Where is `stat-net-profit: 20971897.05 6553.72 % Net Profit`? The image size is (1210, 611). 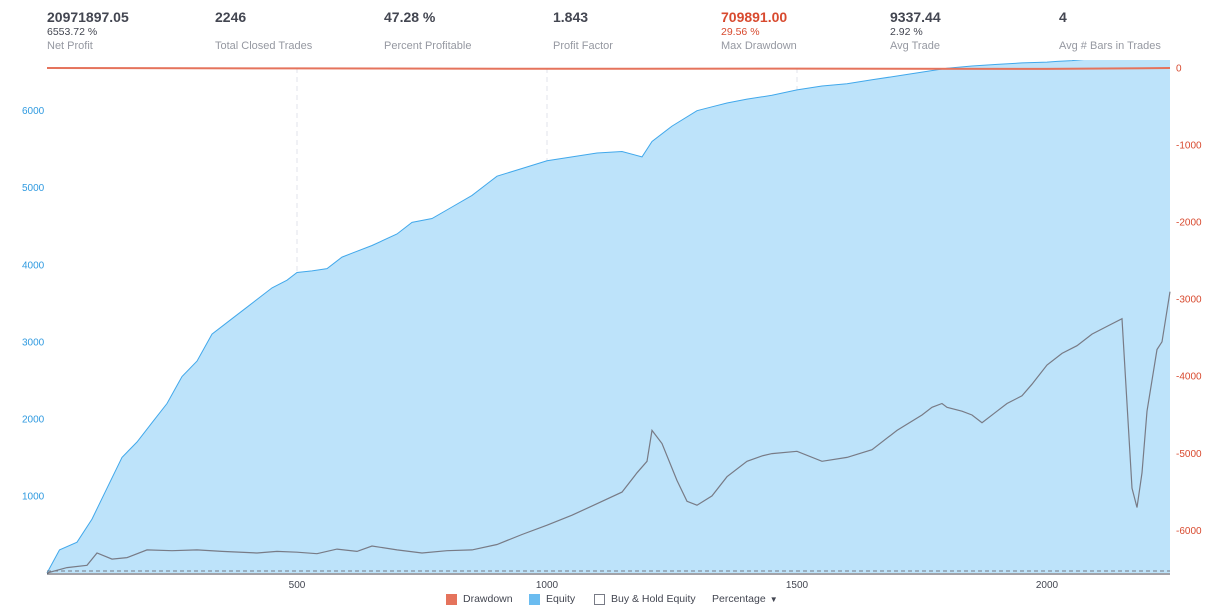 stat-net-profit: 20971897.05 6553.72 % Net Profit is located at coordinates (88, 30).